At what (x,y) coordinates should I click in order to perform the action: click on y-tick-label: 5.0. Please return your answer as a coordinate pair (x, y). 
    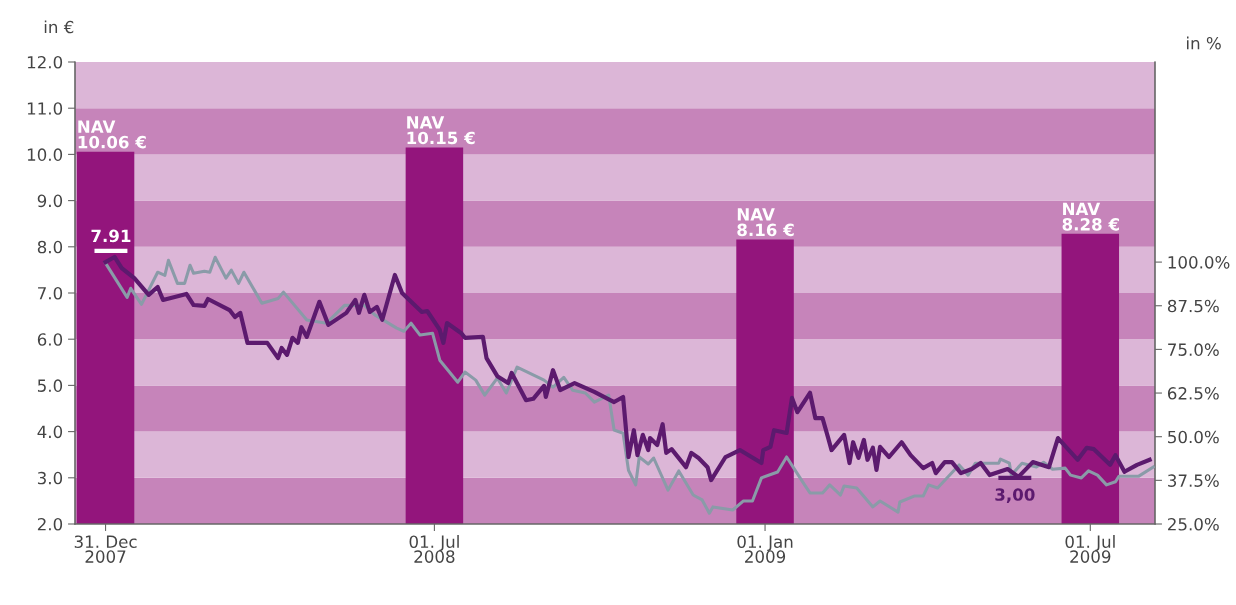
    Looking at the image, I should click on (50, 385).